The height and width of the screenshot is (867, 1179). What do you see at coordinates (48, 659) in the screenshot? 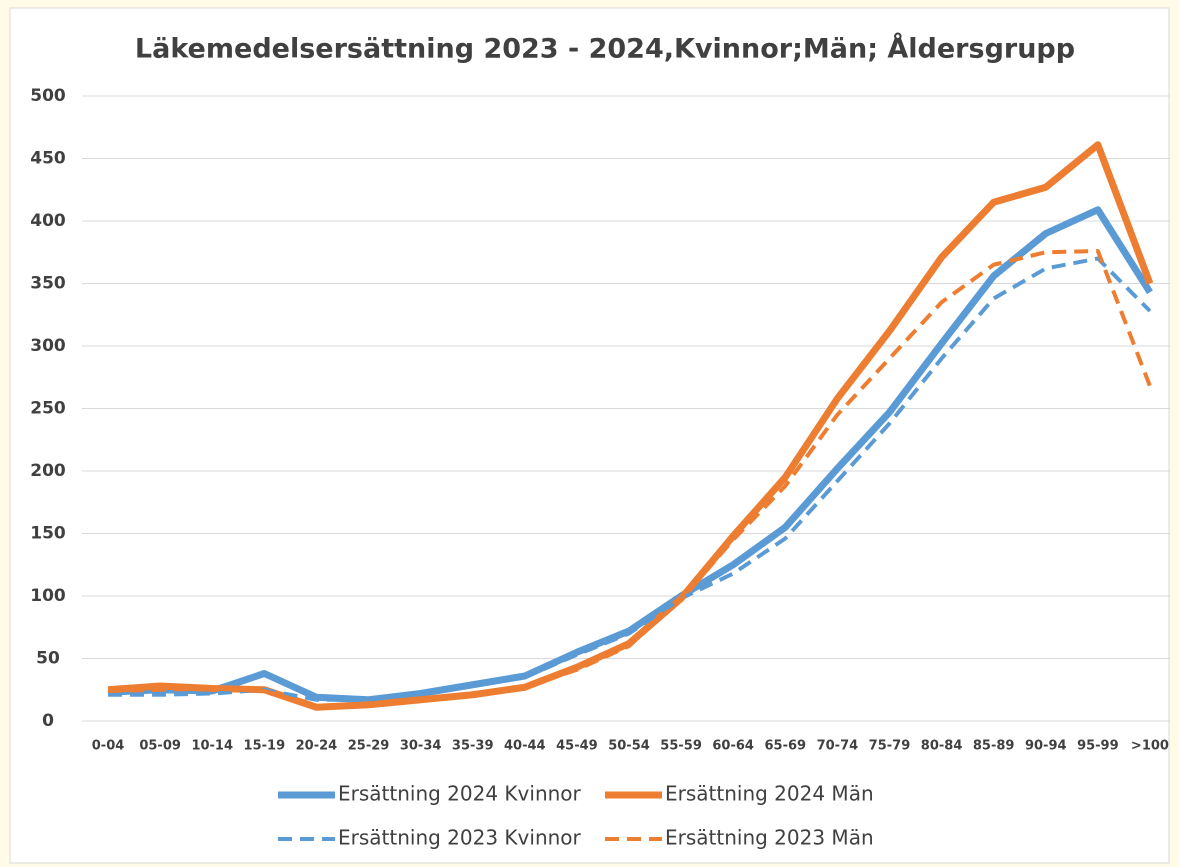
I see `y-tick-label: 50` at bounding box center [48, 659].